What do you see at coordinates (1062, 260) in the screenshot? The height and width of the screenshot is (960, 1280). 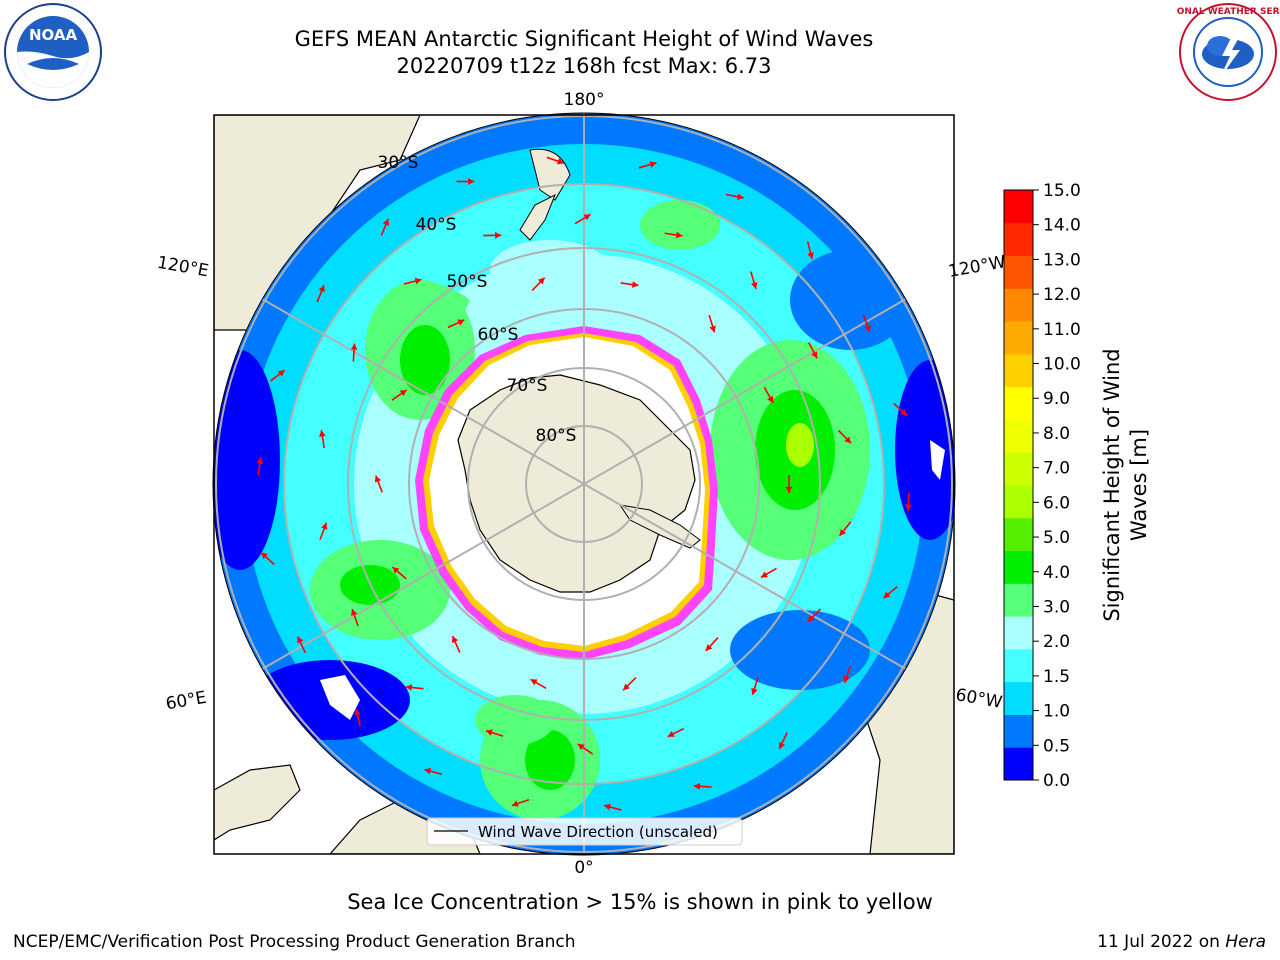 I see `colorbar-tick-label: 13.0` at bounding box center [1062, 260].